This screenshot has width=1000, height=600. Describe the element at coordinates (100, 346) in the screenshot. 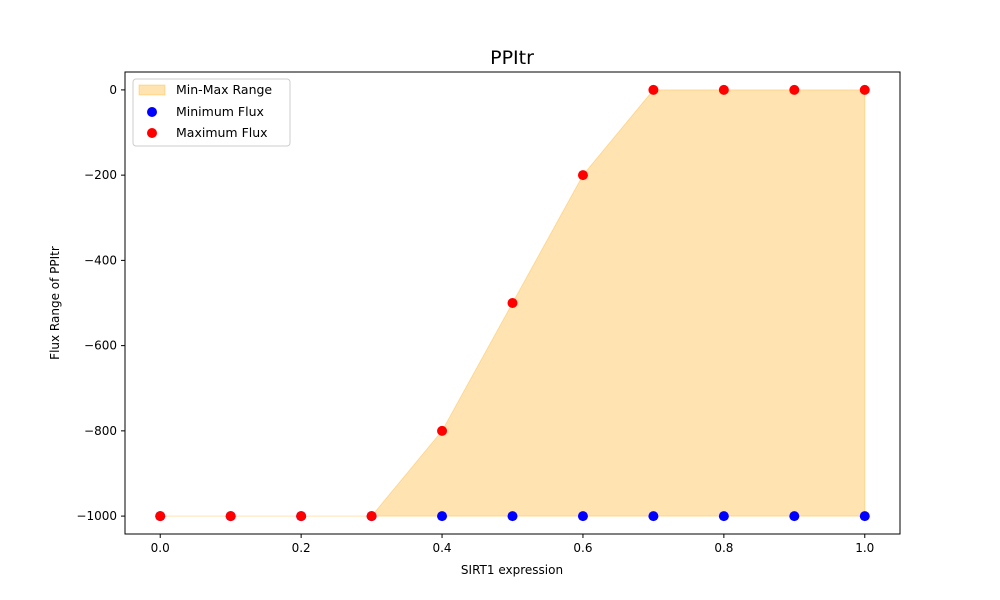

I see `y-tick-label: −600` at that location.